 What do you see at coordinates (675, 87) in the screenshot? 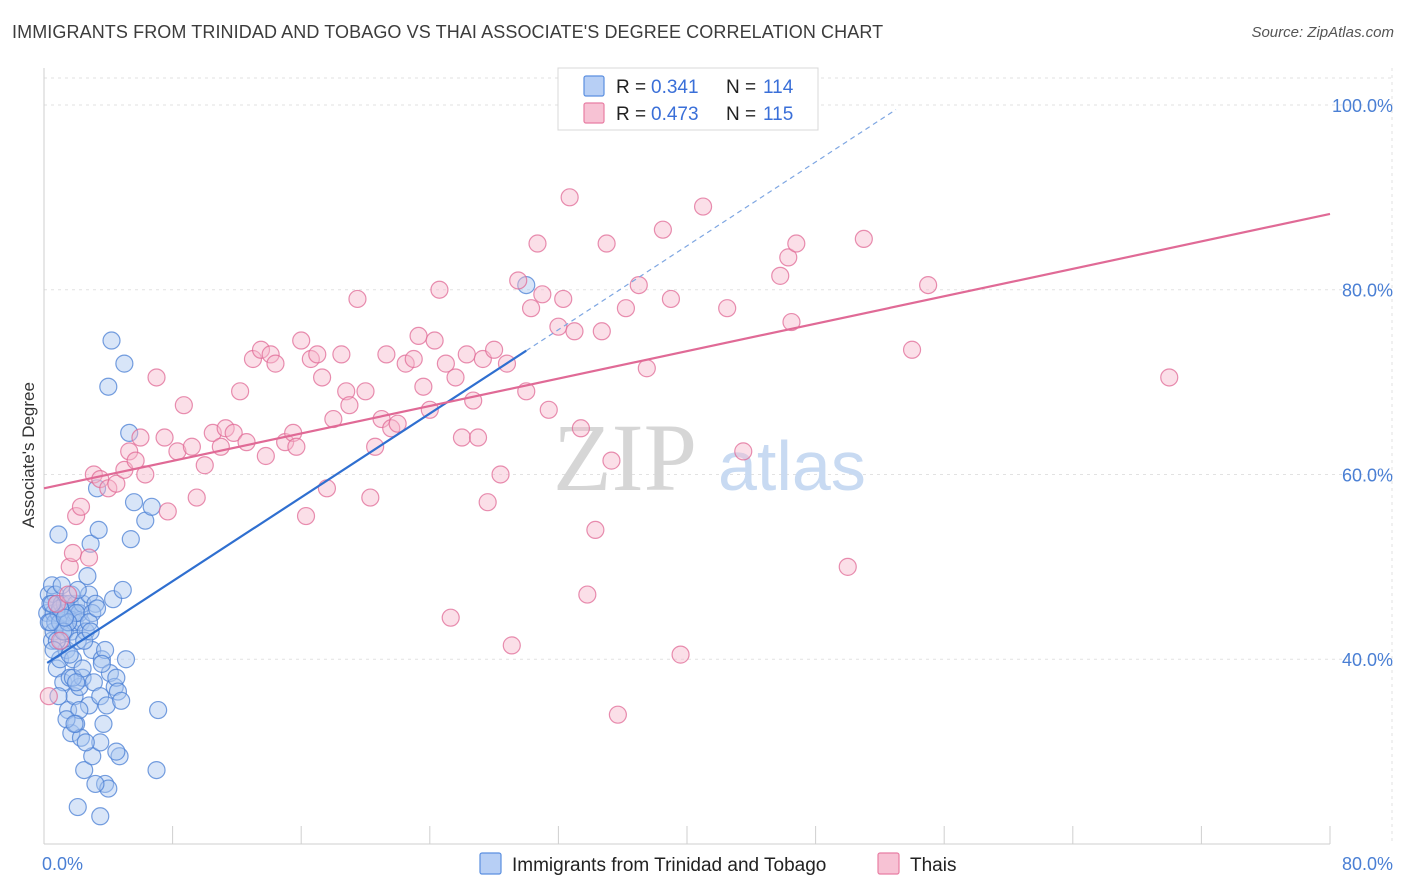
I see `legend-r-value-1: 0.341` at bounding box center [675, 87].